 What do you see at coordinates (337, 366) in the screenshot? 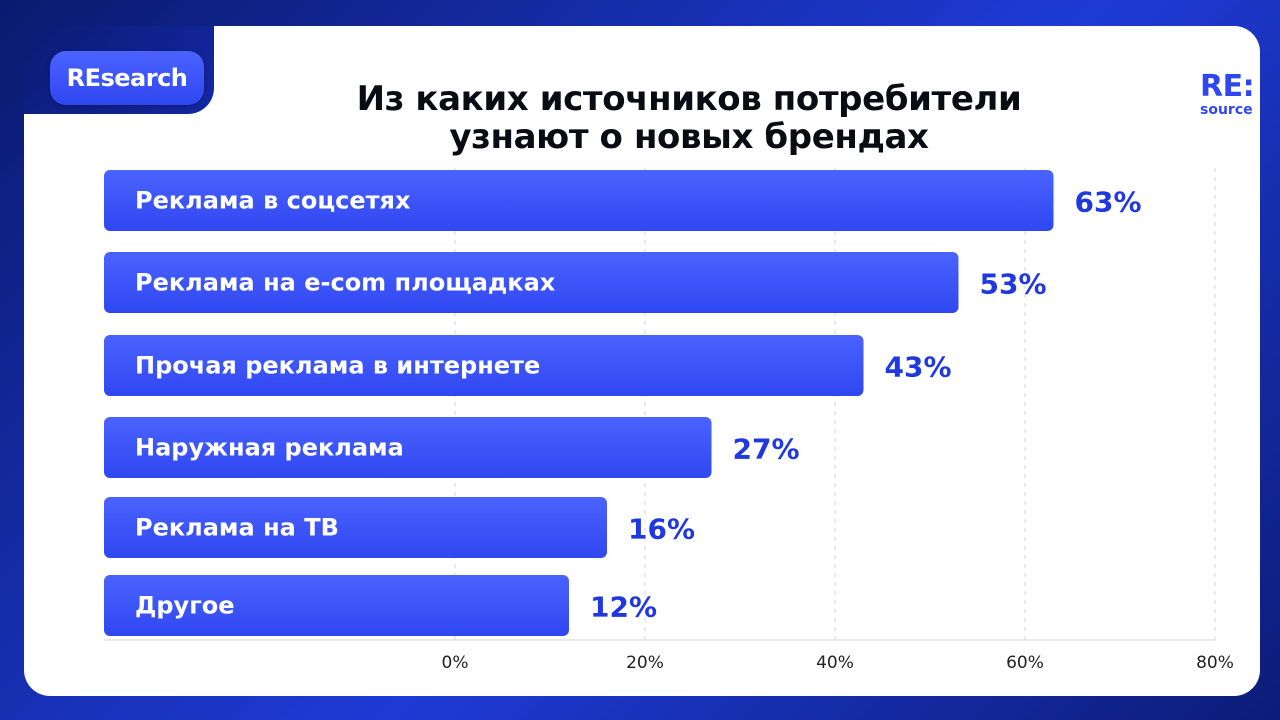
I see `bar-category-label: Прочая реклама в интернете` at bounding box center [337, 366].